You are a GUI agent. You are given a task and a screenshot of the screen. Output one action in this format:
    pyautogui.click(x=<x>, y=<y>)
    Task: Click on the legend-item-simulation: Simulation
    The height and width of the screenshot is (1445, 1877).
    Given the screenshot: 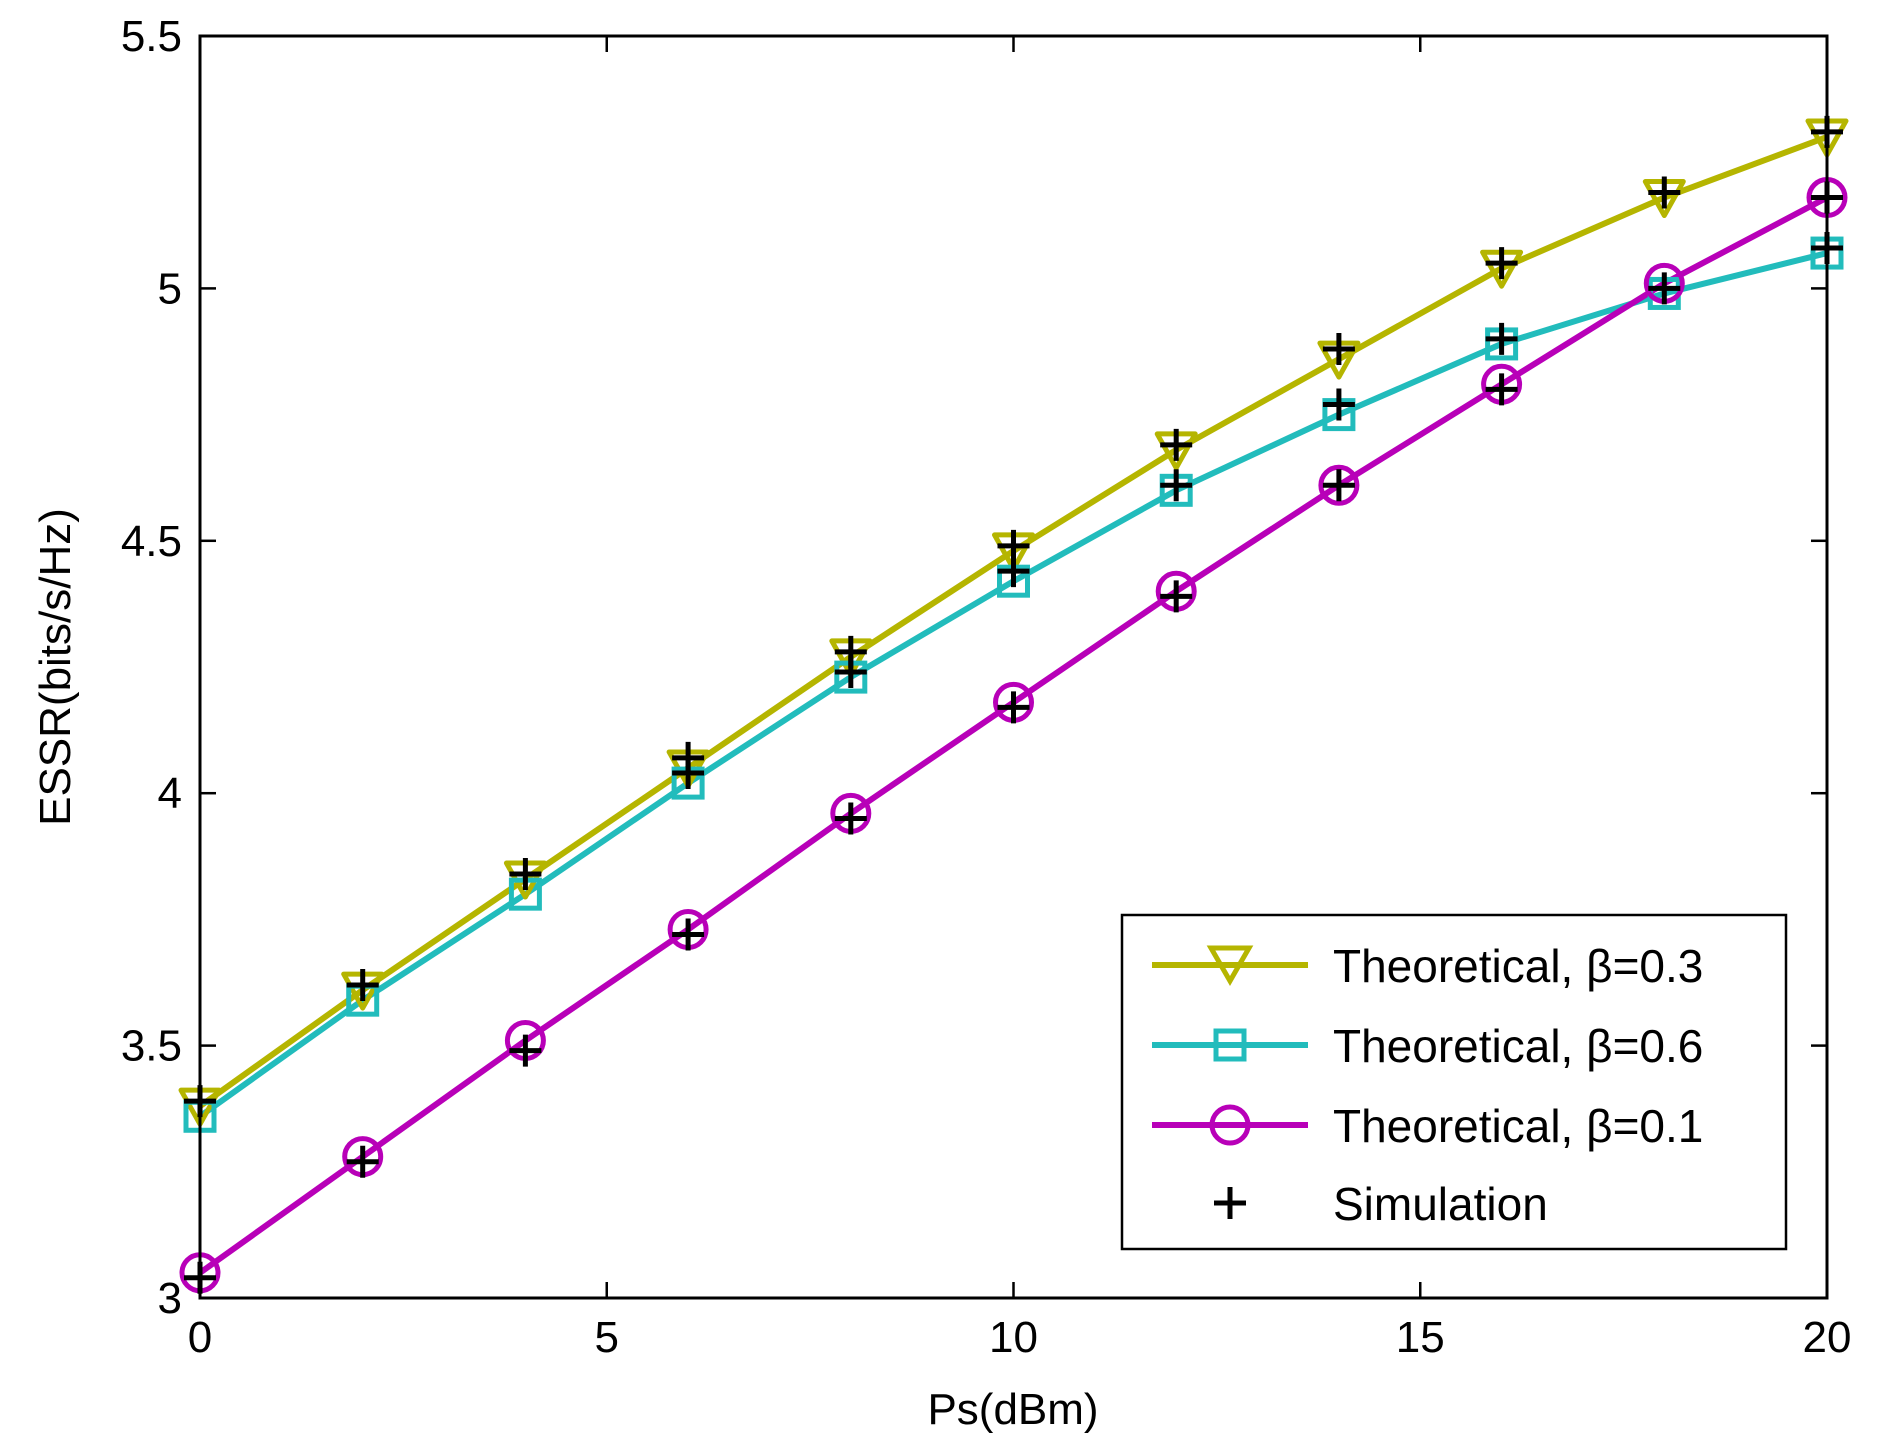 What is the action you would take?
    pyautogui.click(x=1381, y=1204)
    